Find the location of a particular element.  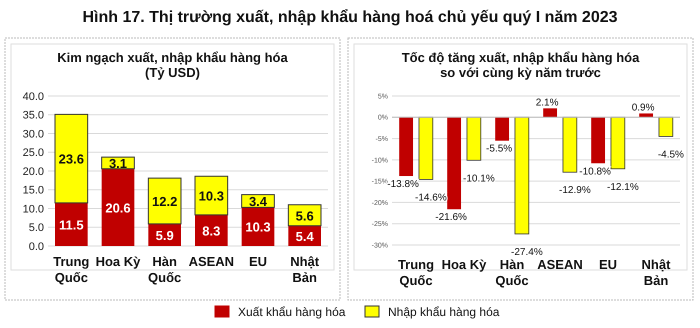

data-label: 11.5 is located at coordinates (71, 224).